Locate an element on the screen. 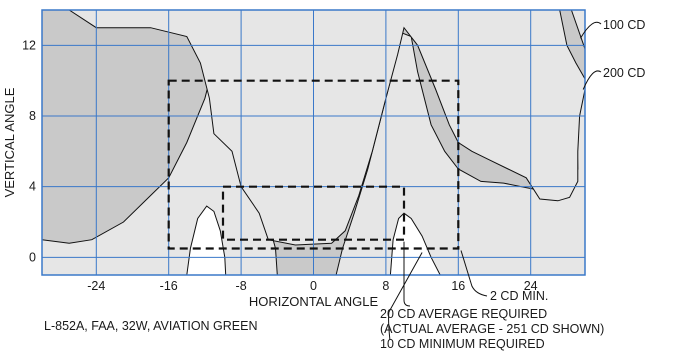 Image resolution: width=683 pixels, height=360 pixels. label-200cd: 200 CD is located at coordinates (624, 73).